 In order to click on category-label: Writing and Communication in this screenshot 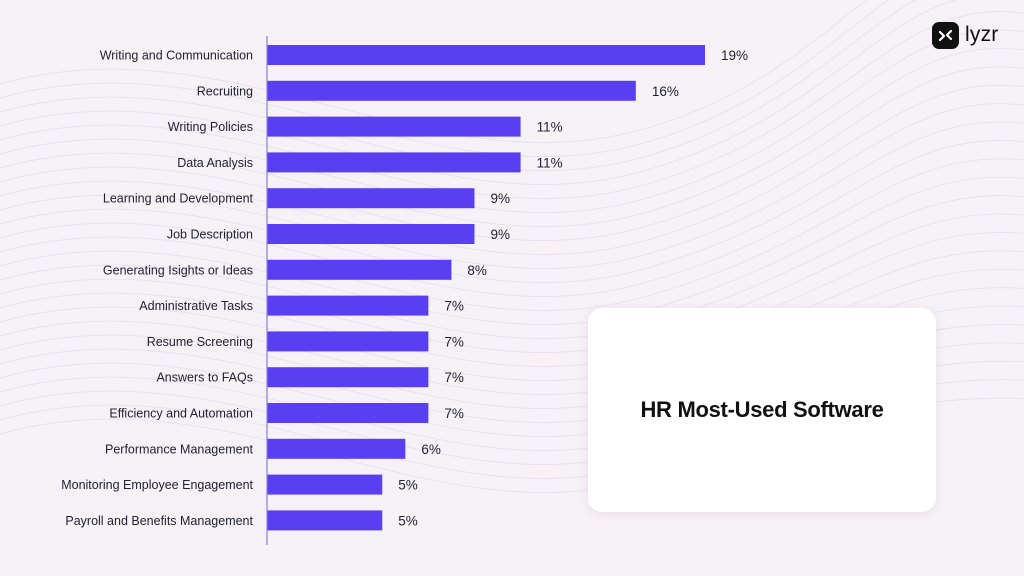, I will do `click(176, 56)`.